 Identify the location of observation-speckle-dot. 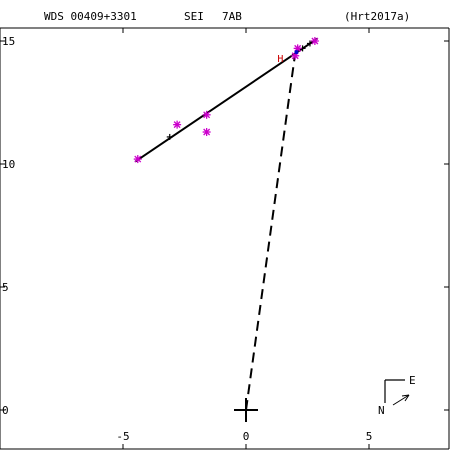
(296, 52).